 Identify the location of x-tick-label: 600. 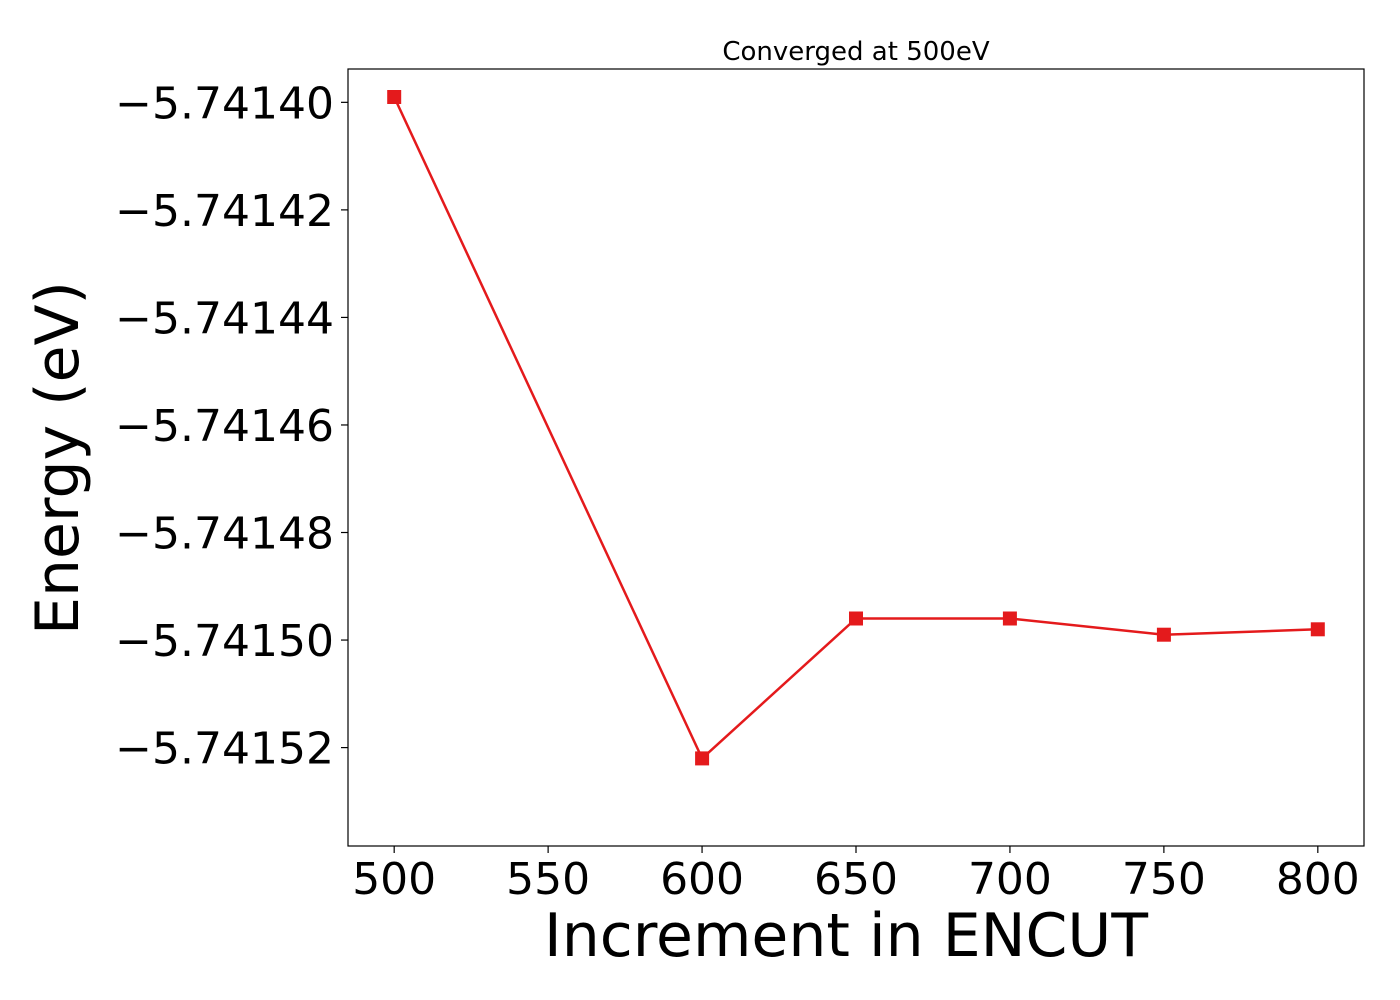
(702, 879).